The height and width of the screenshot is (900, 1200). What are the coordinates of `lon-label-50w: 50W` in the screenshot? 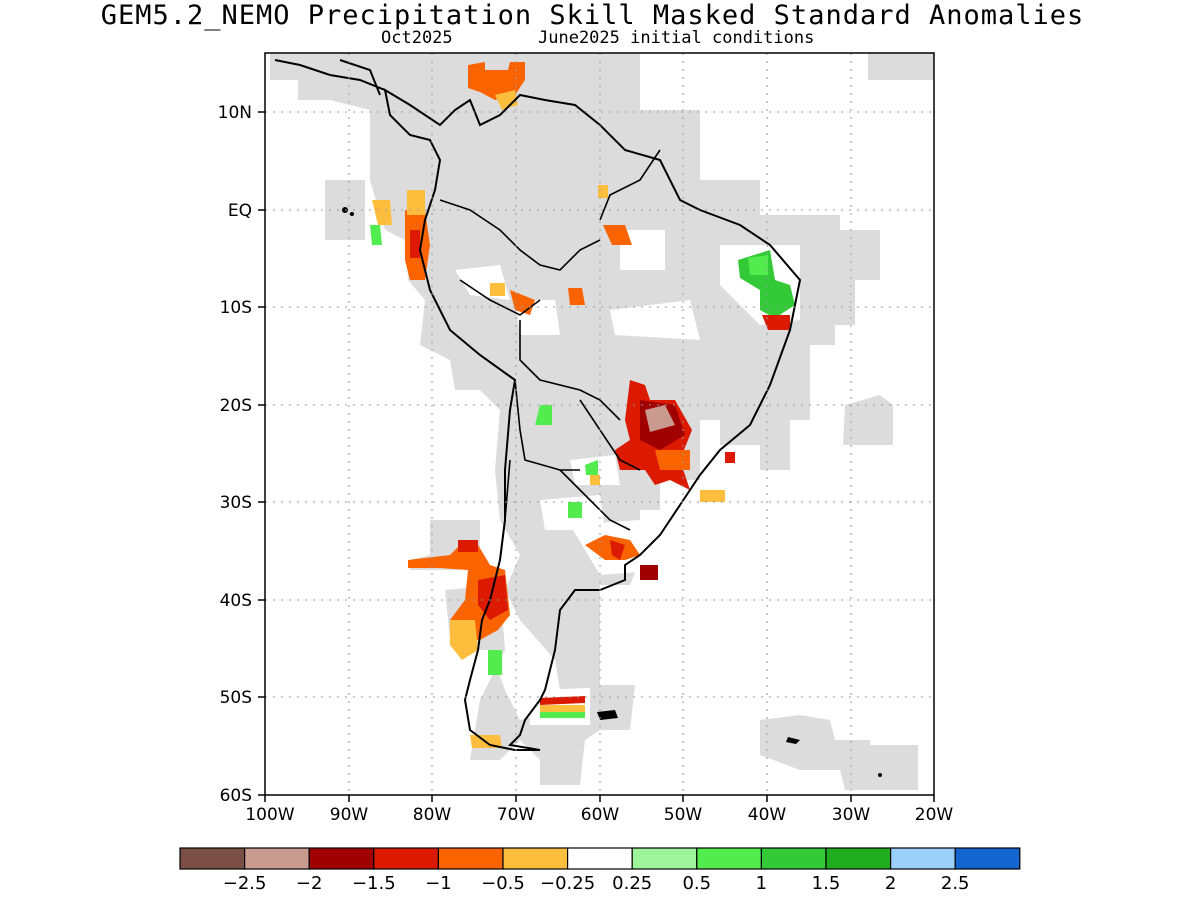 It's located at (683, 815).